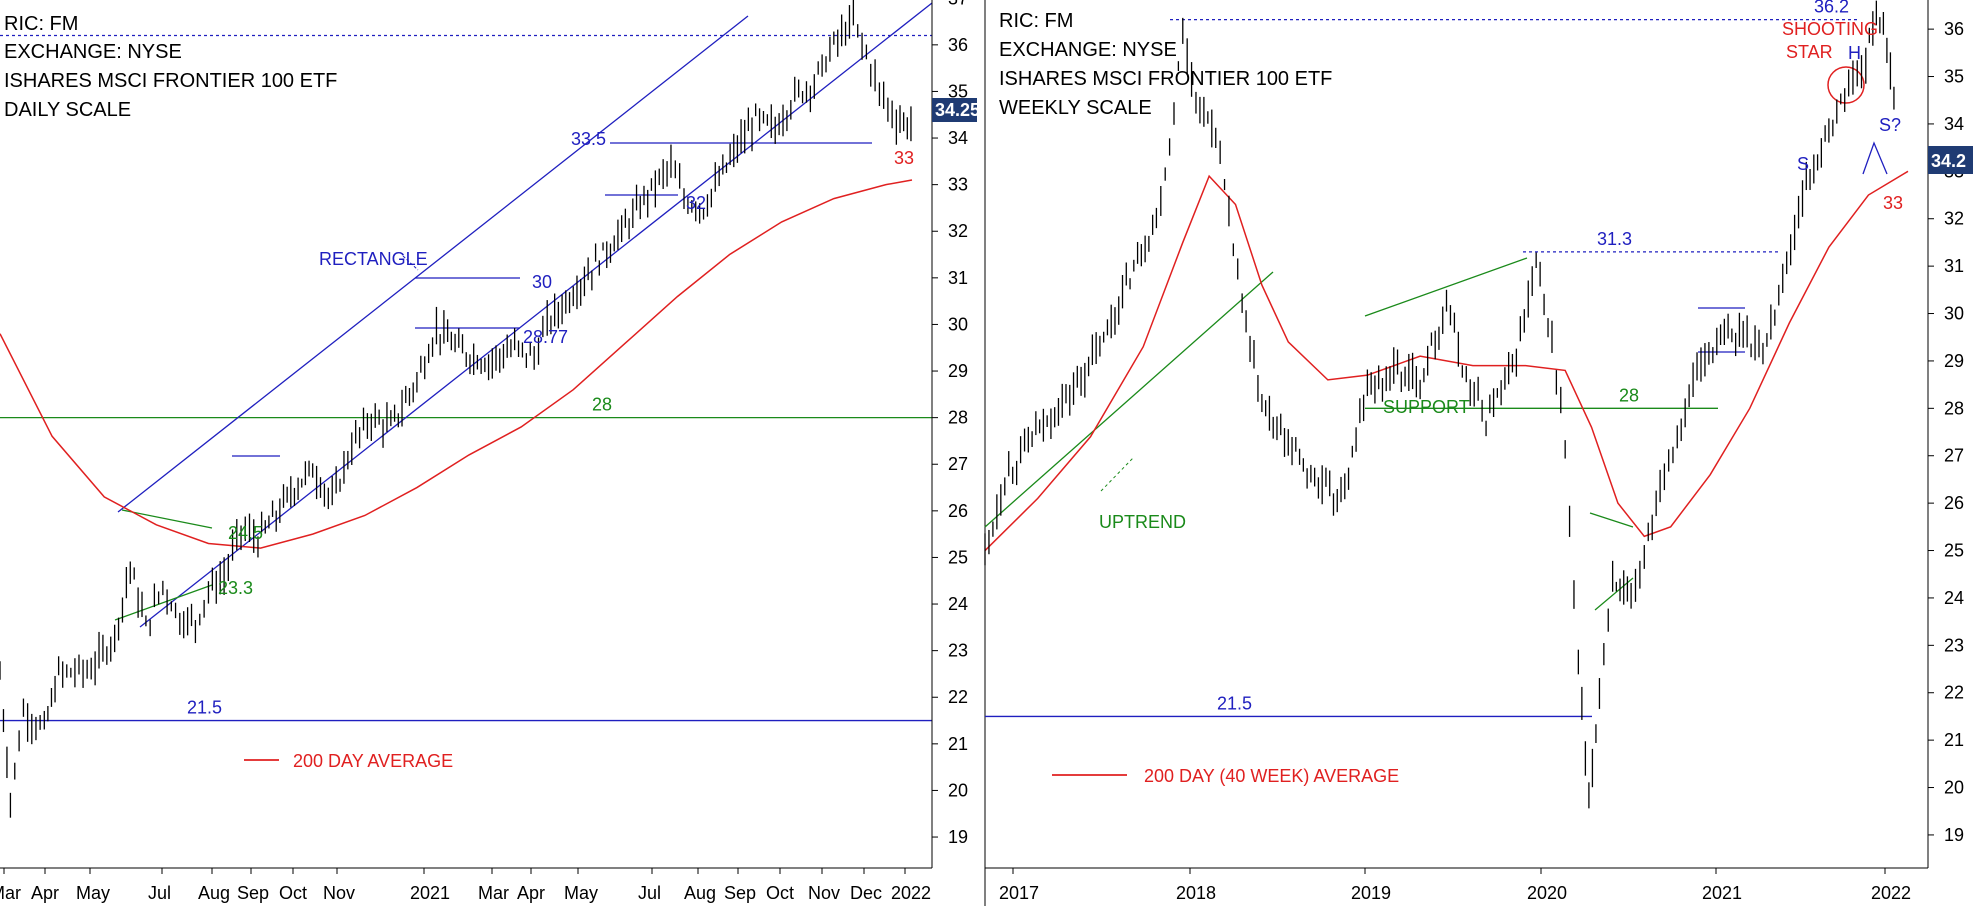  I want to click on daily-legend: 200 DAY AVERAGE, so click(348, 761).